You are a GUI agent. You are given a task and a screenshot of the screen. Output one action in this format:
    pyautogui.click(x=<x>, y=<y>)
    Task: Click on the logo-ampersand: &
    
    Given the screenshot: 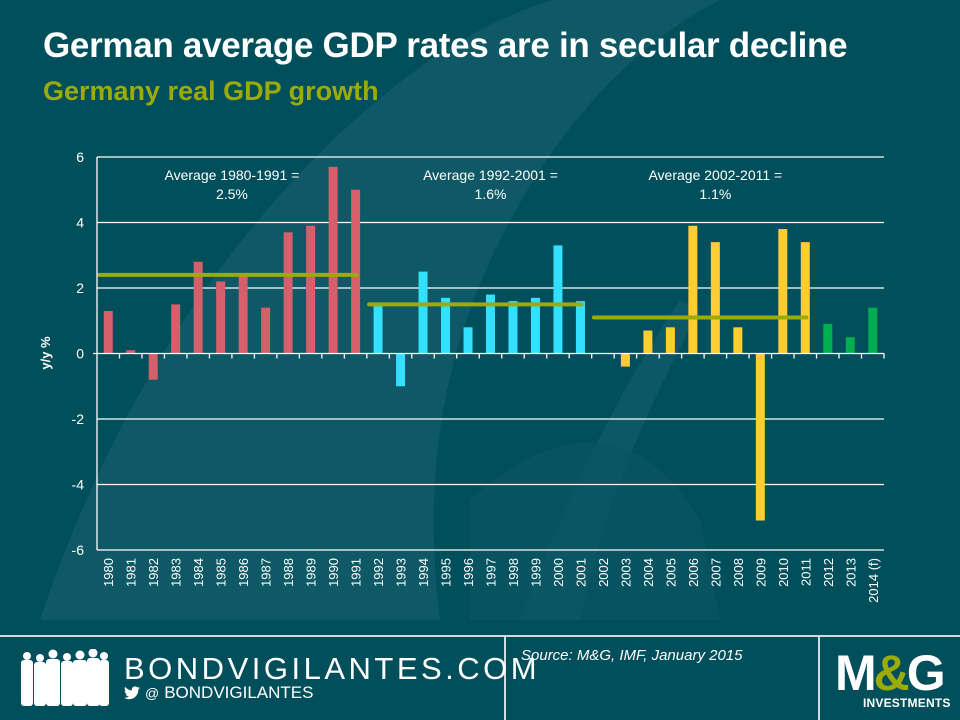 What is the action you would take?
    pyautogui.click(x=891, y=673)
    